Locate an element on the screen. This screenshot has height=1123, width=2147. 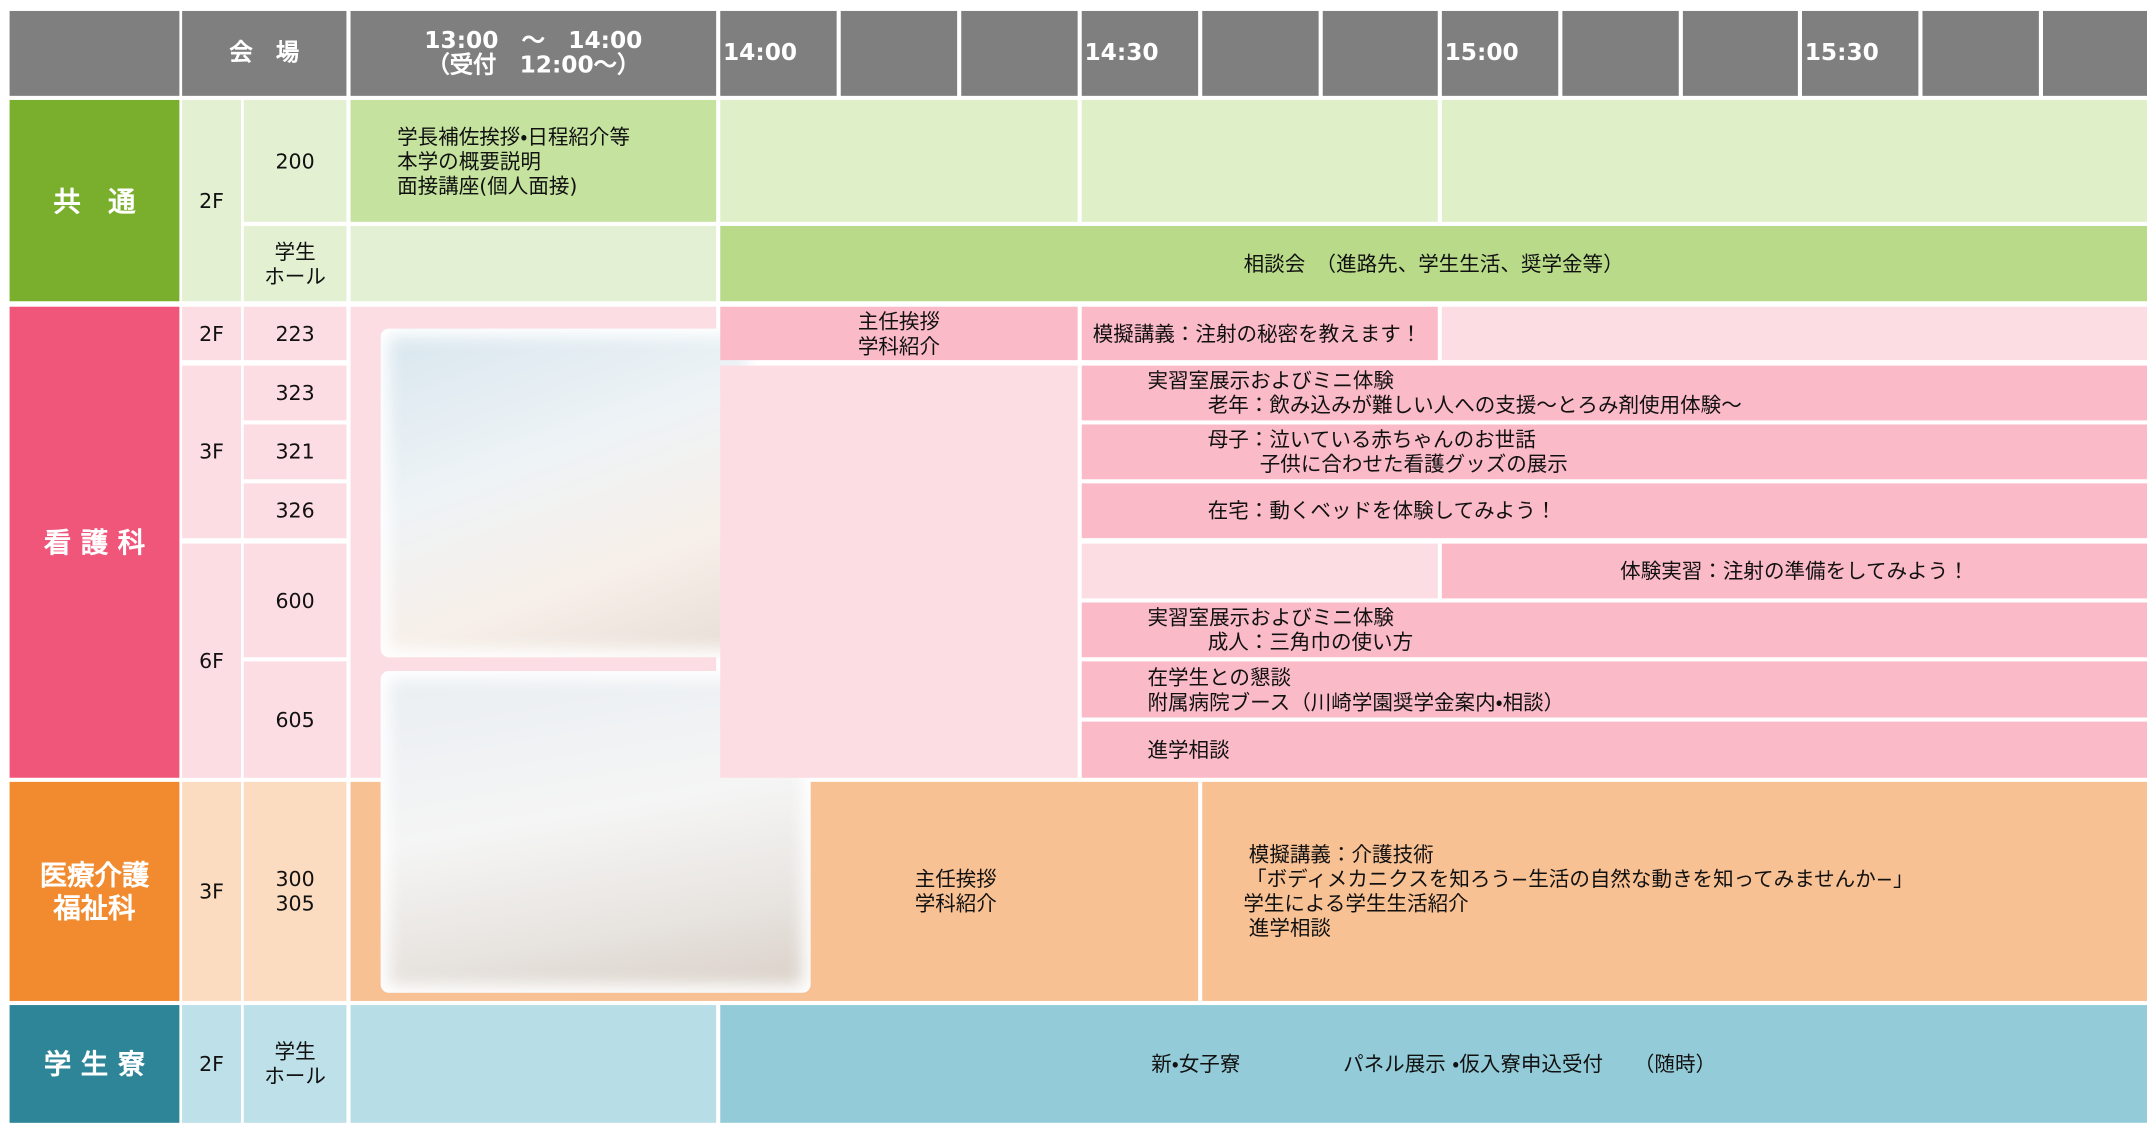
header-first-slot: 13:00 ～ 14:00 （受付 12:00～） is located at coordinates (533, 53).